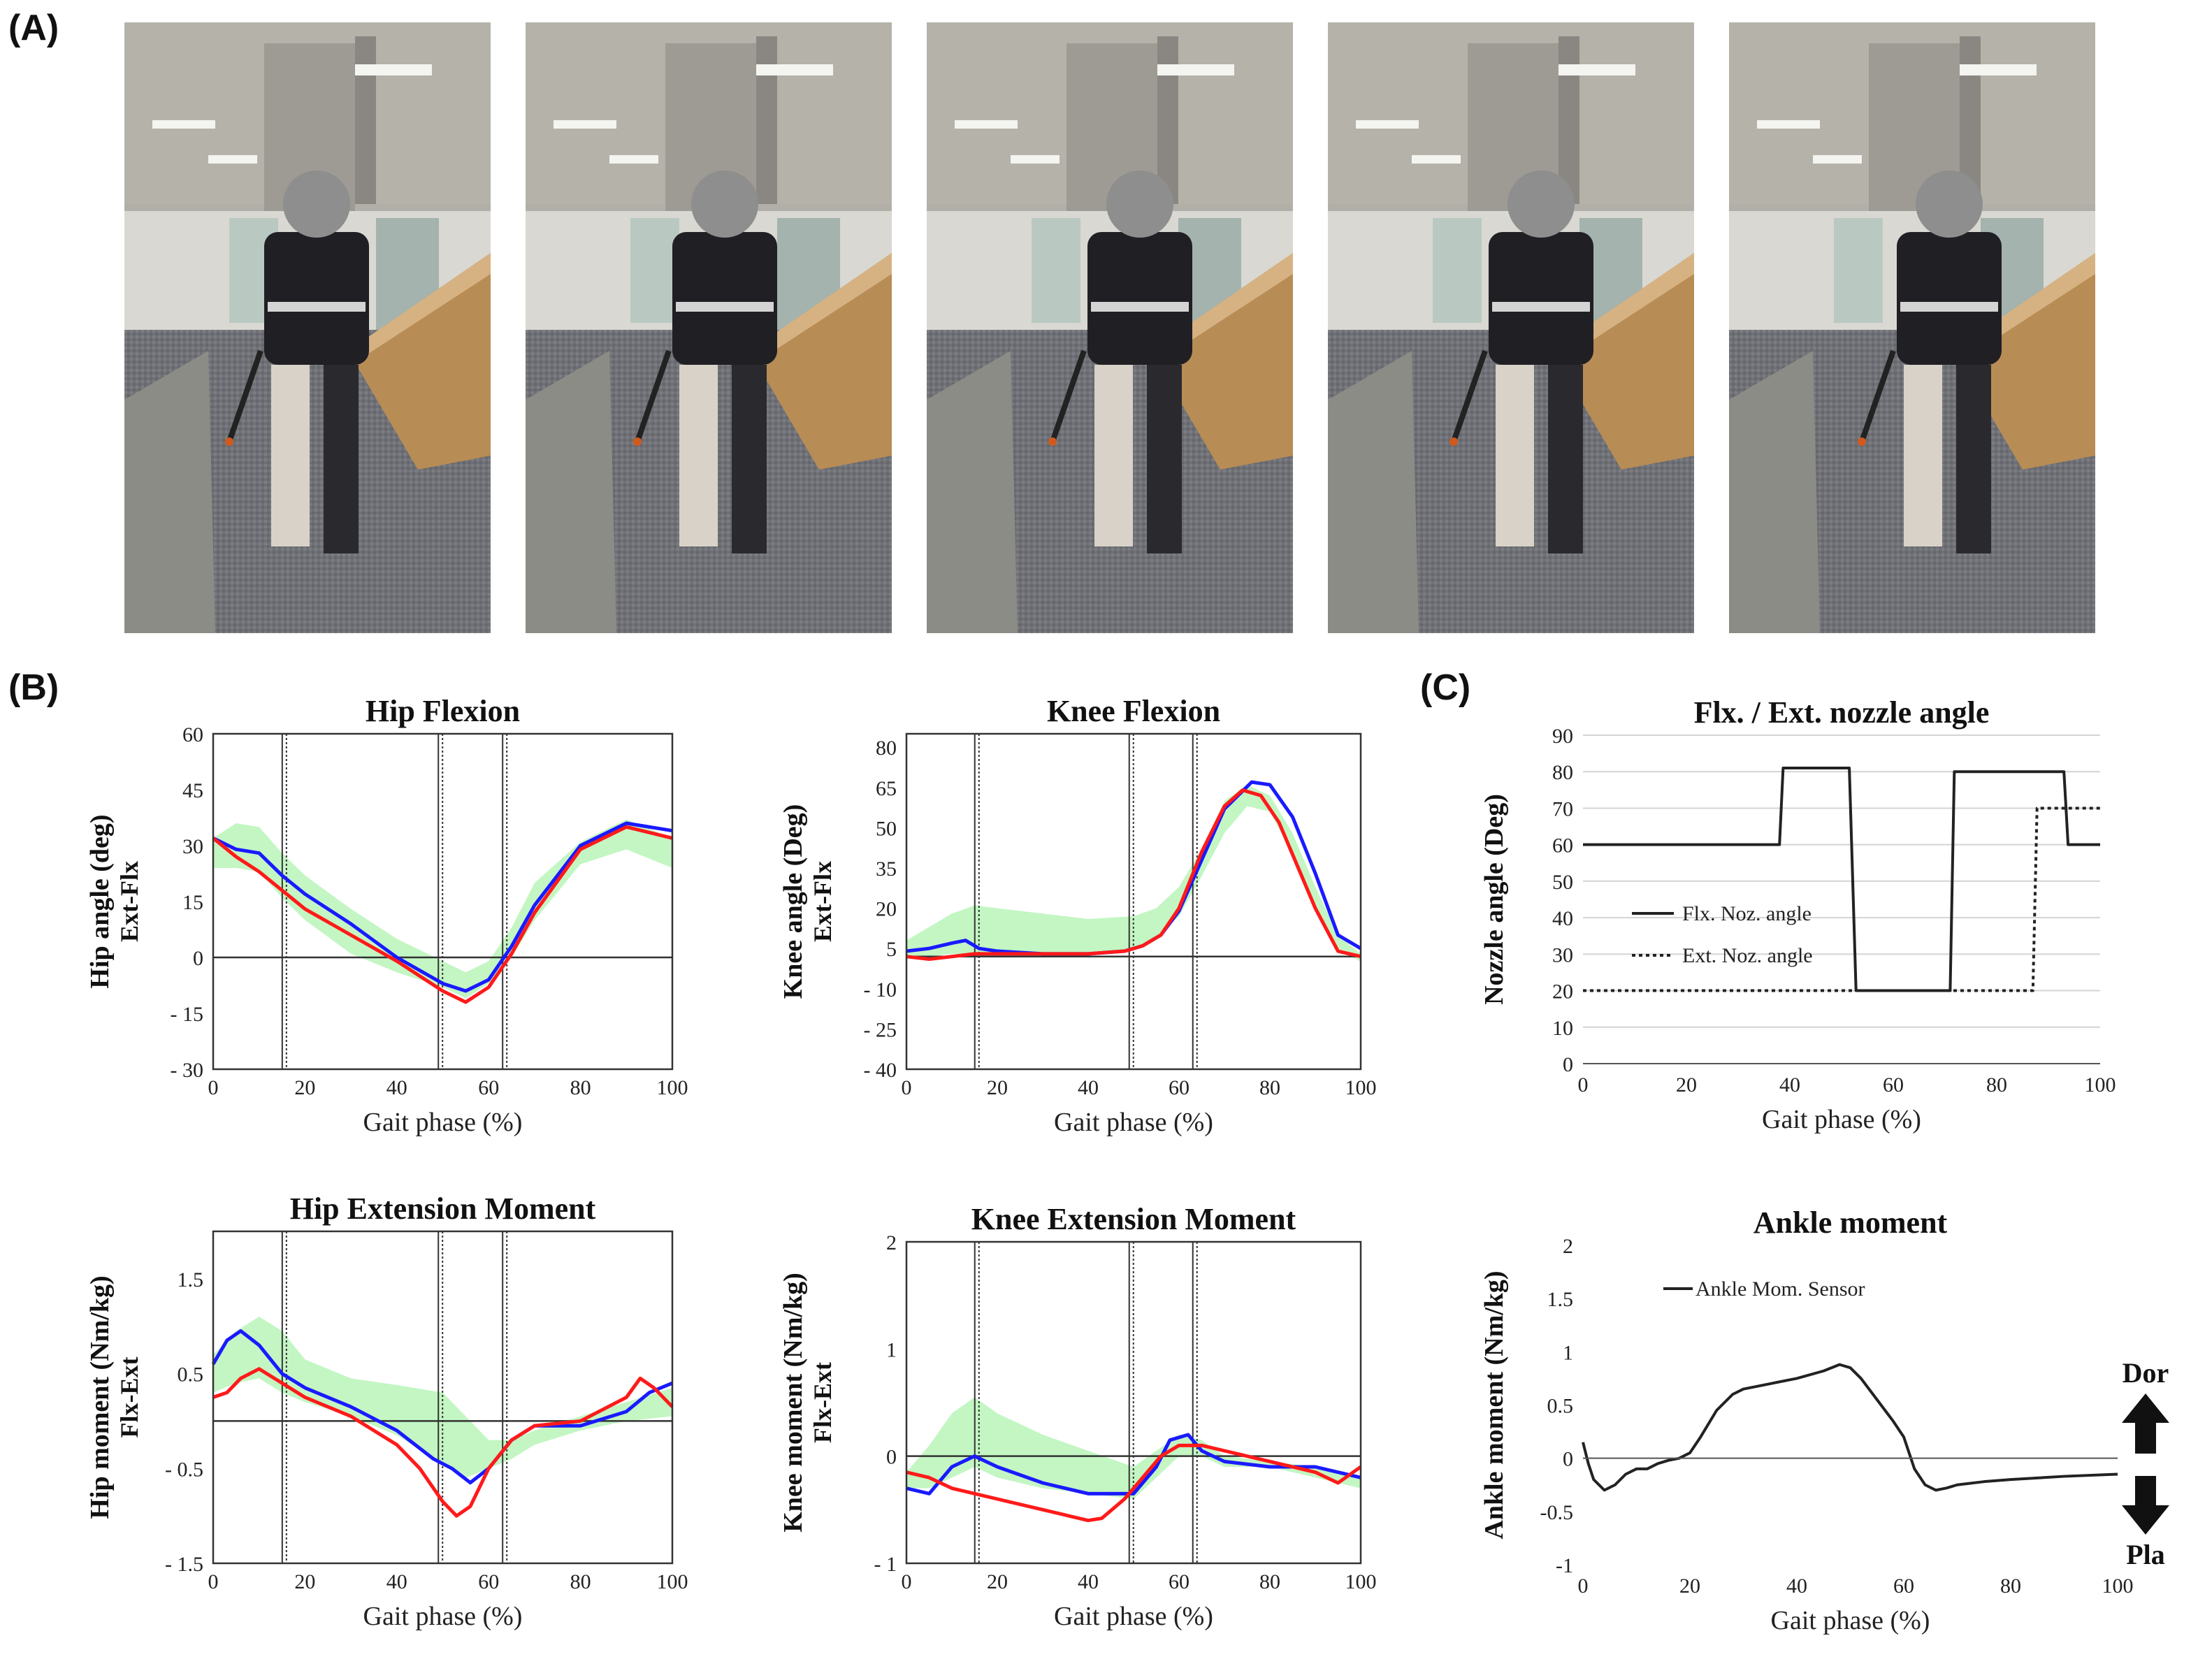  What do you see at coordinates (823, 1402) in the screenshot?
I see `y-axis-sublabel: Flx-Ext` at bounding box center [823, 1402].